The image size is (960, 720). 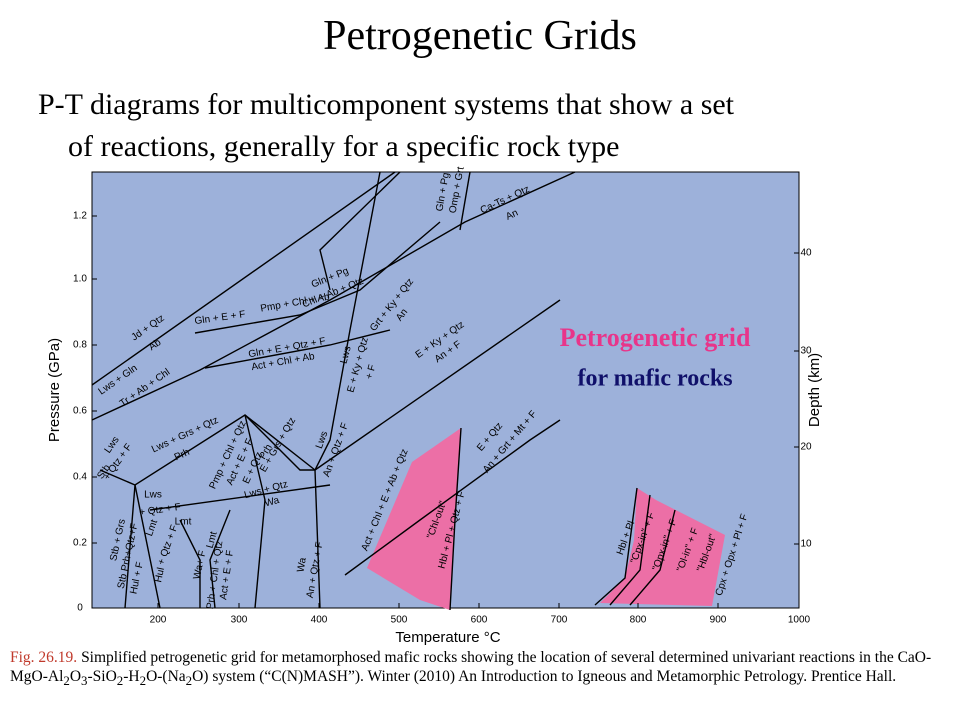 What do you see at coordinates (799, 620) in the screenshot?
I see `x-tick-label: 1000` at bounding box center [799, 620].